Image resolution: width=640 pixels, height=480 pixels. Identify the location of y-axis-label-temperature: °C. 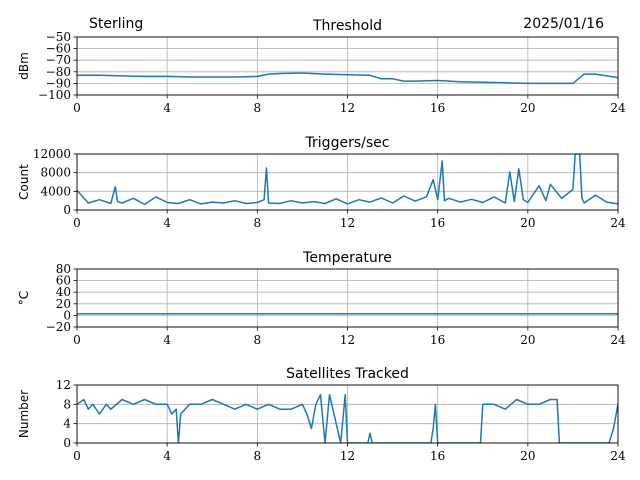
(24, 298).